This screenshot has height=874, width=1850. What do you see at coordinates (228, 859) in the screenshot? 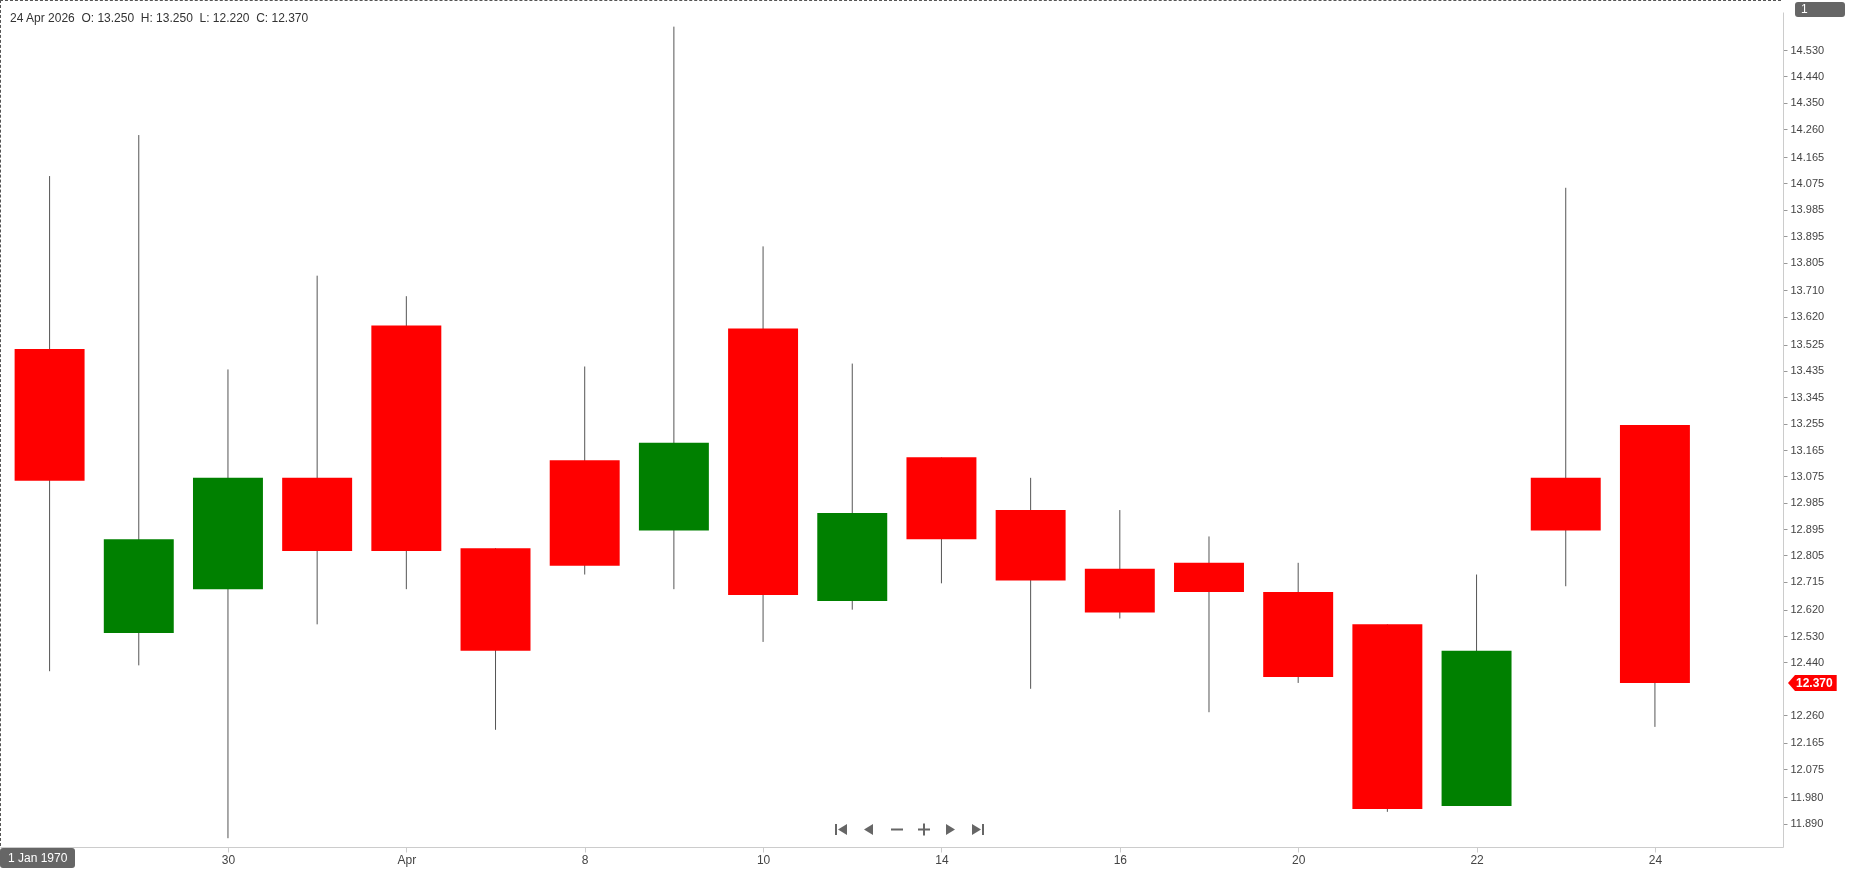
I see `x-tick-label: 30` at bounding box center [228, 859].